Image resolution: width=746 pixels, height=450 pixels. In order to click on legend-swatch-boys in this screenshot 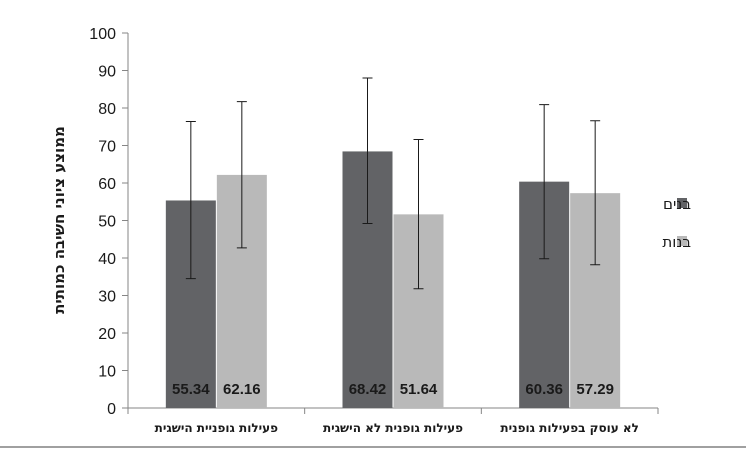, I will do `click(682, 203)`.